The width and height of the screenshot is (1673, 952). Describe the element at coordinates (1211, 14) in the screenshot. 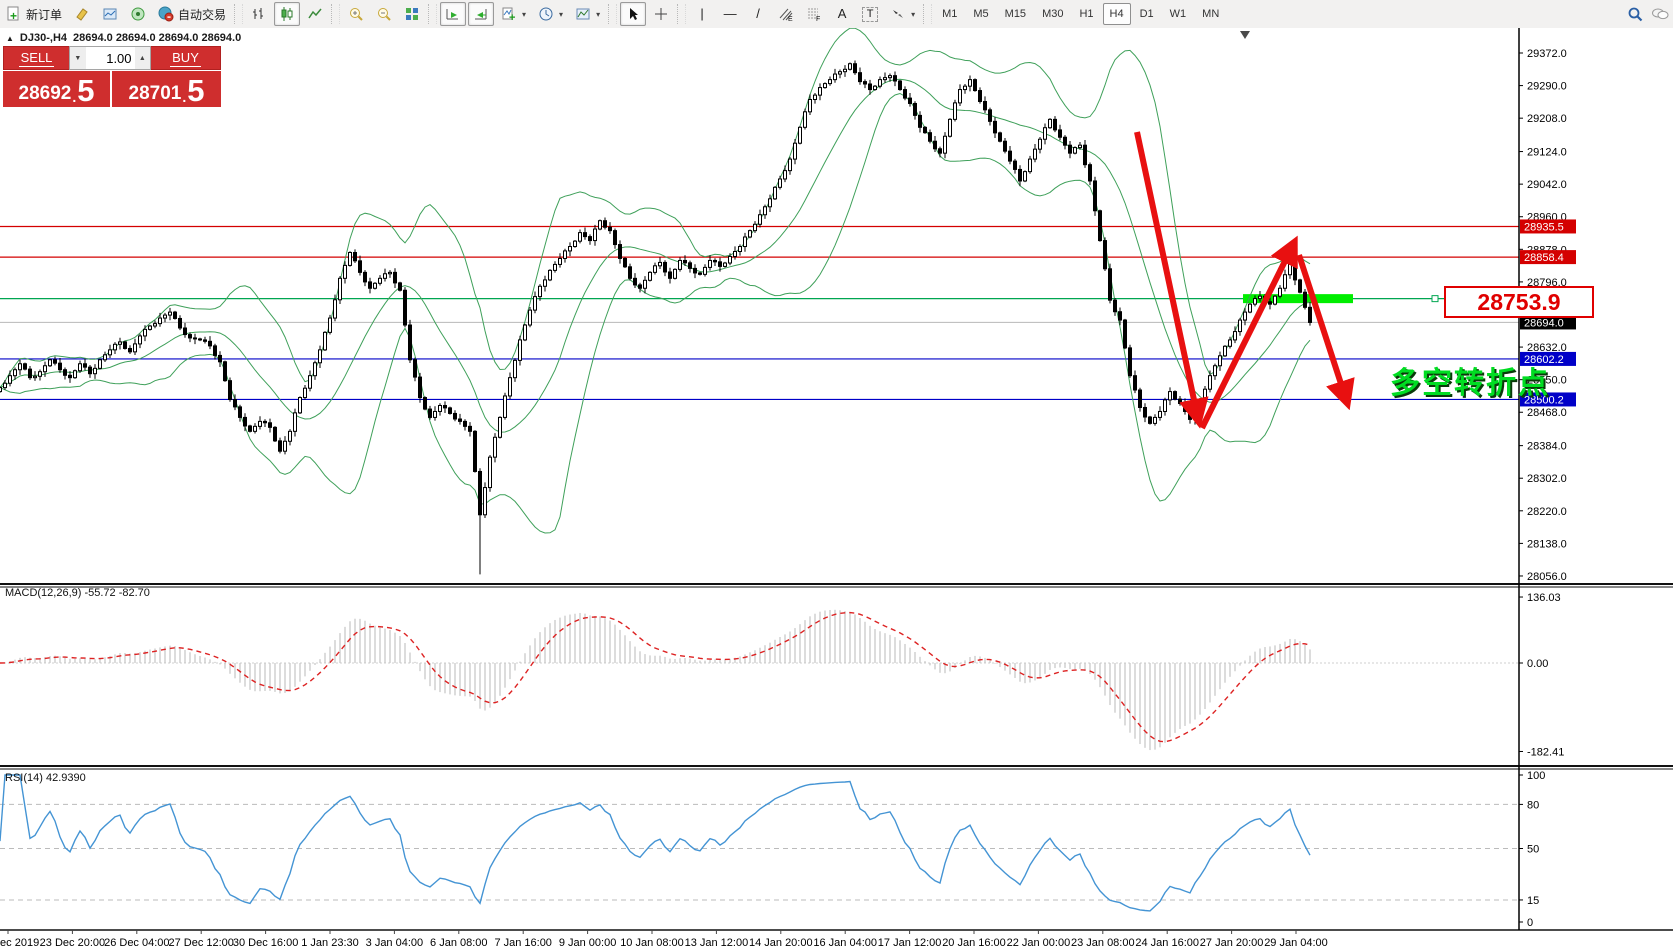

I see `timeframe-mn: MN` at that location.